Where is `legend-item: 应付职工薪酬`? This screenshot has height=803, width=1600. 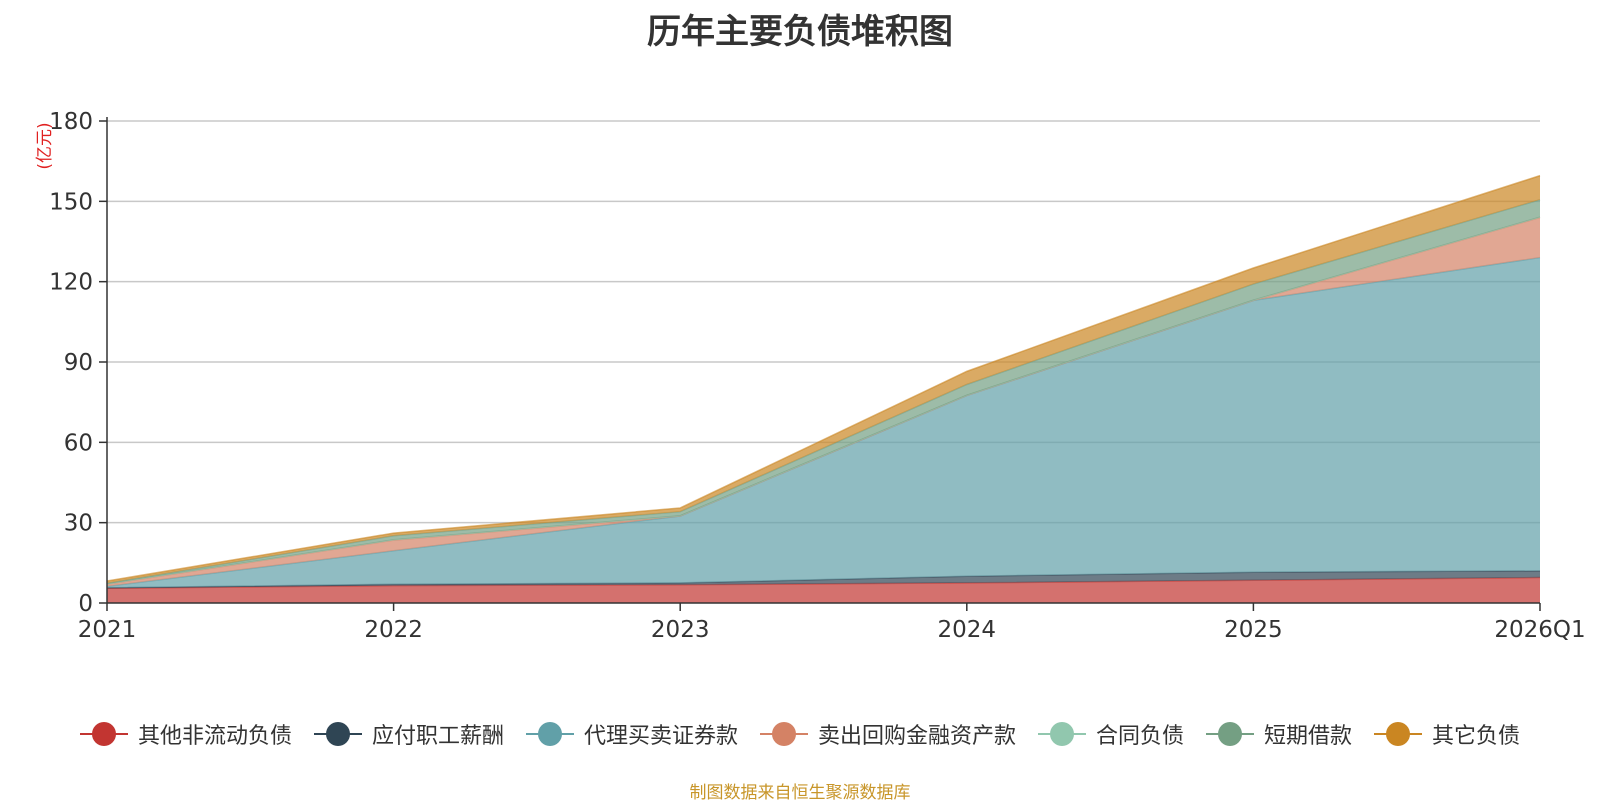
legend-item: 应付职工薪酬 is located at coordinates (408, 734).